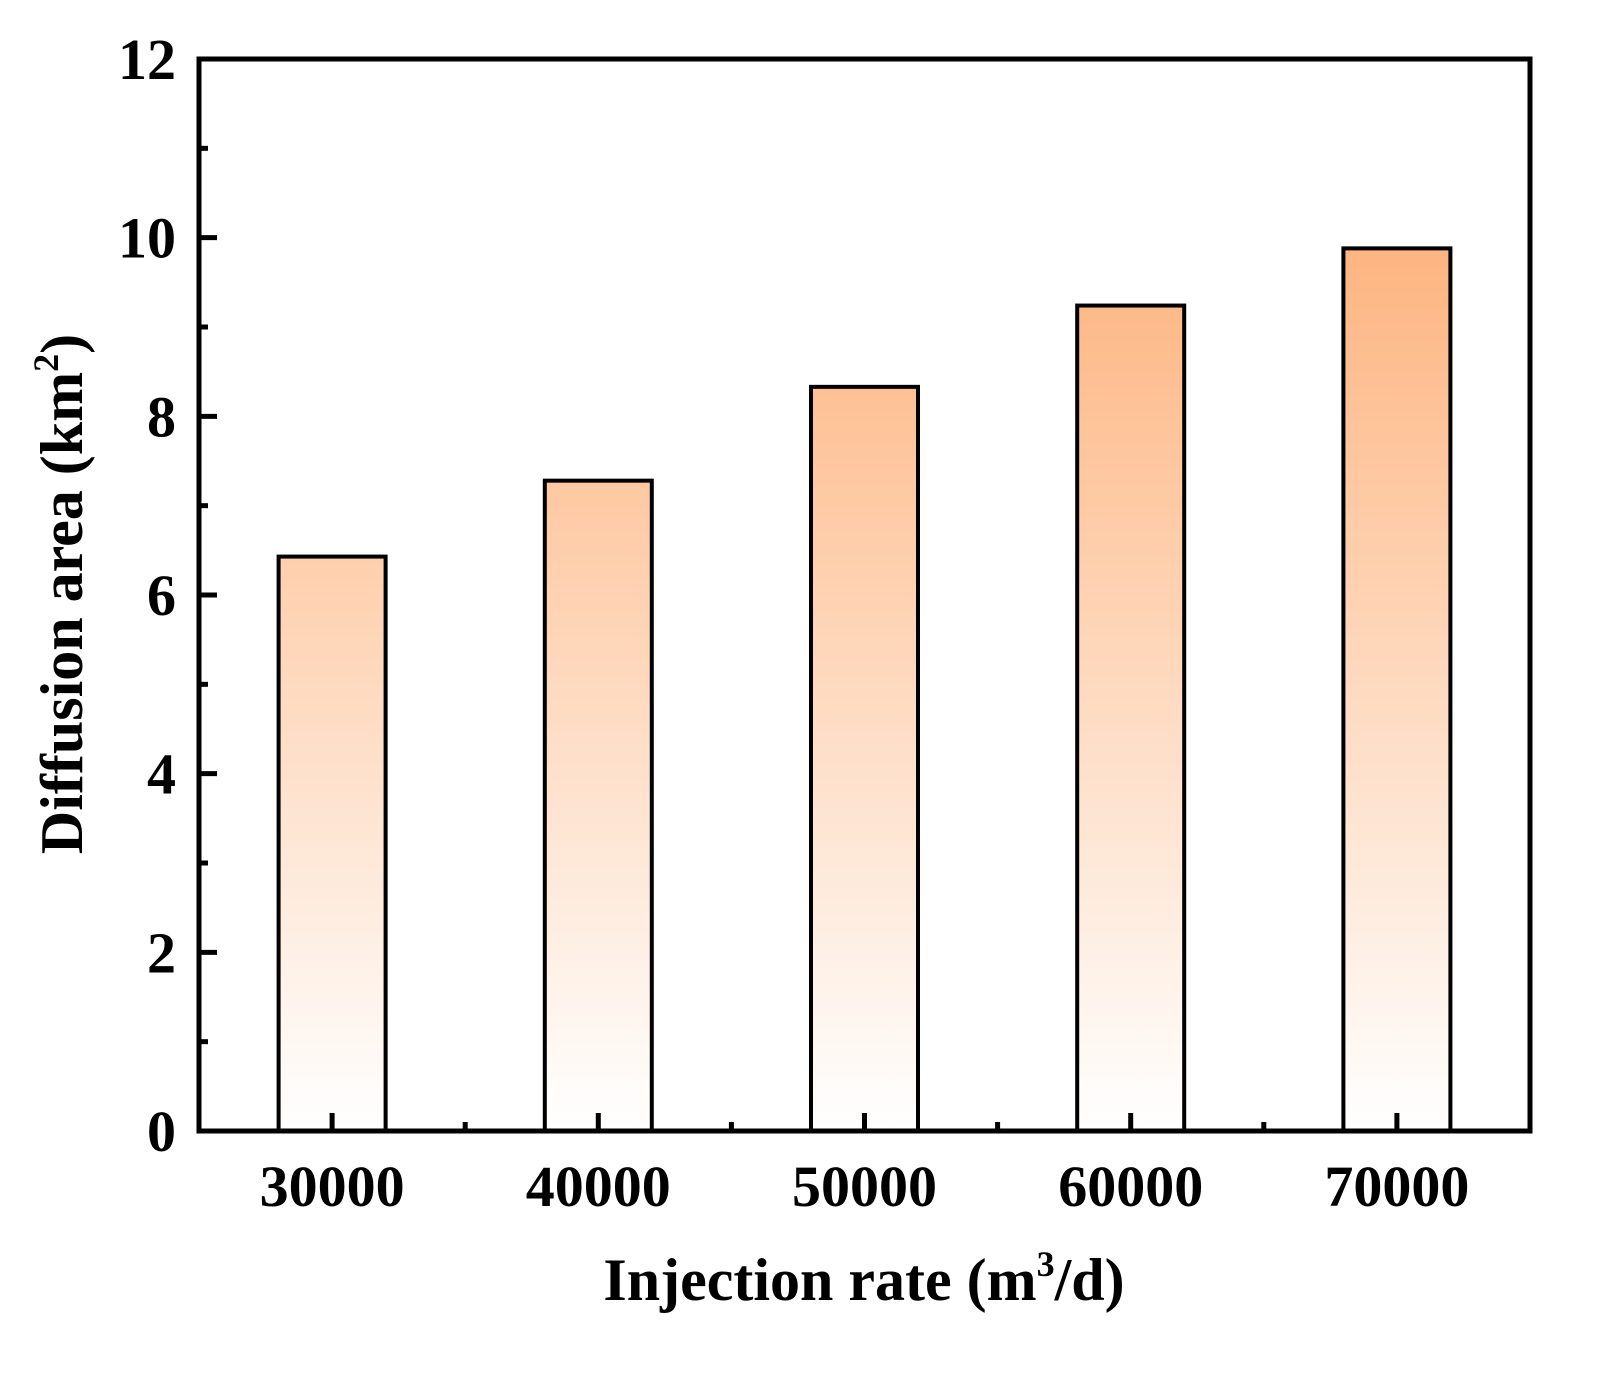 The image size is (1612, 1374). I want to click on x-tick-label: 70000, so click(1396, 1186).